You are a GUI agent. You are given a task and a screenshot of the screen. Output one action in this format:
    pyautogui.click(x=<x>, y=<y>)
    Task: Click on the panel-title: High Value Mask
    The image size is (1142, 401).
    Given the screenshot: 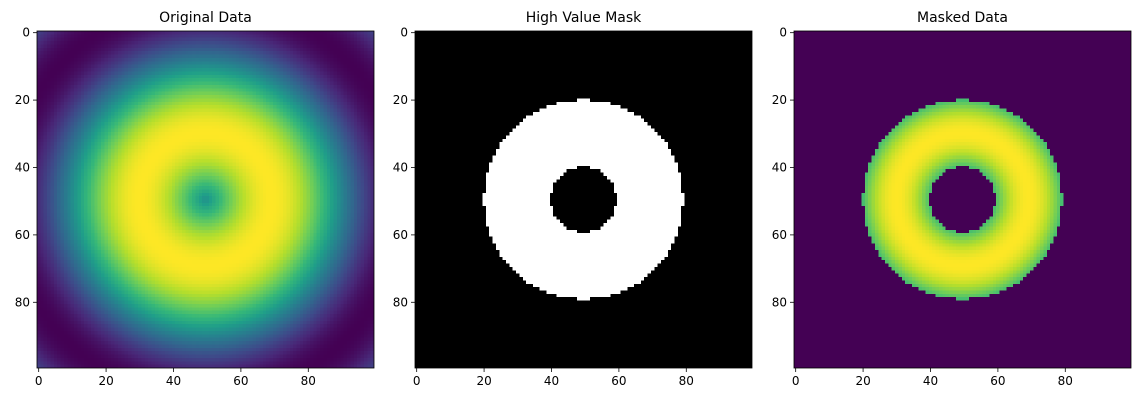 What is the action you would take?
    pyautogui.click(x=584, y=18)
    